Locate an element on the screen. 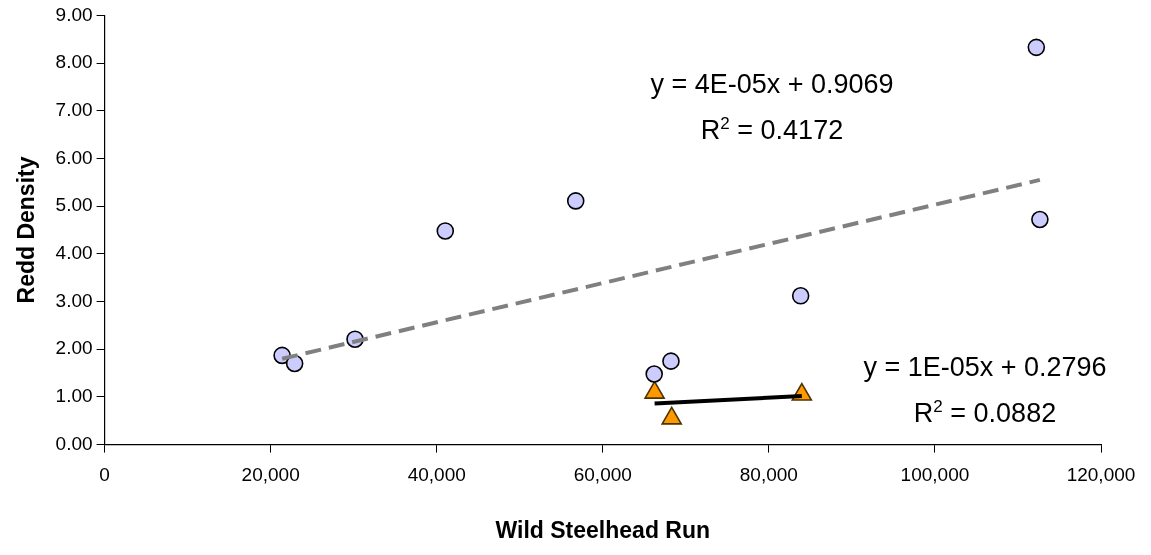 Image resolution: width=1151 pixels, height=555 pixels. y-axis-title: Redd Density is located at coordinates (26, 230).